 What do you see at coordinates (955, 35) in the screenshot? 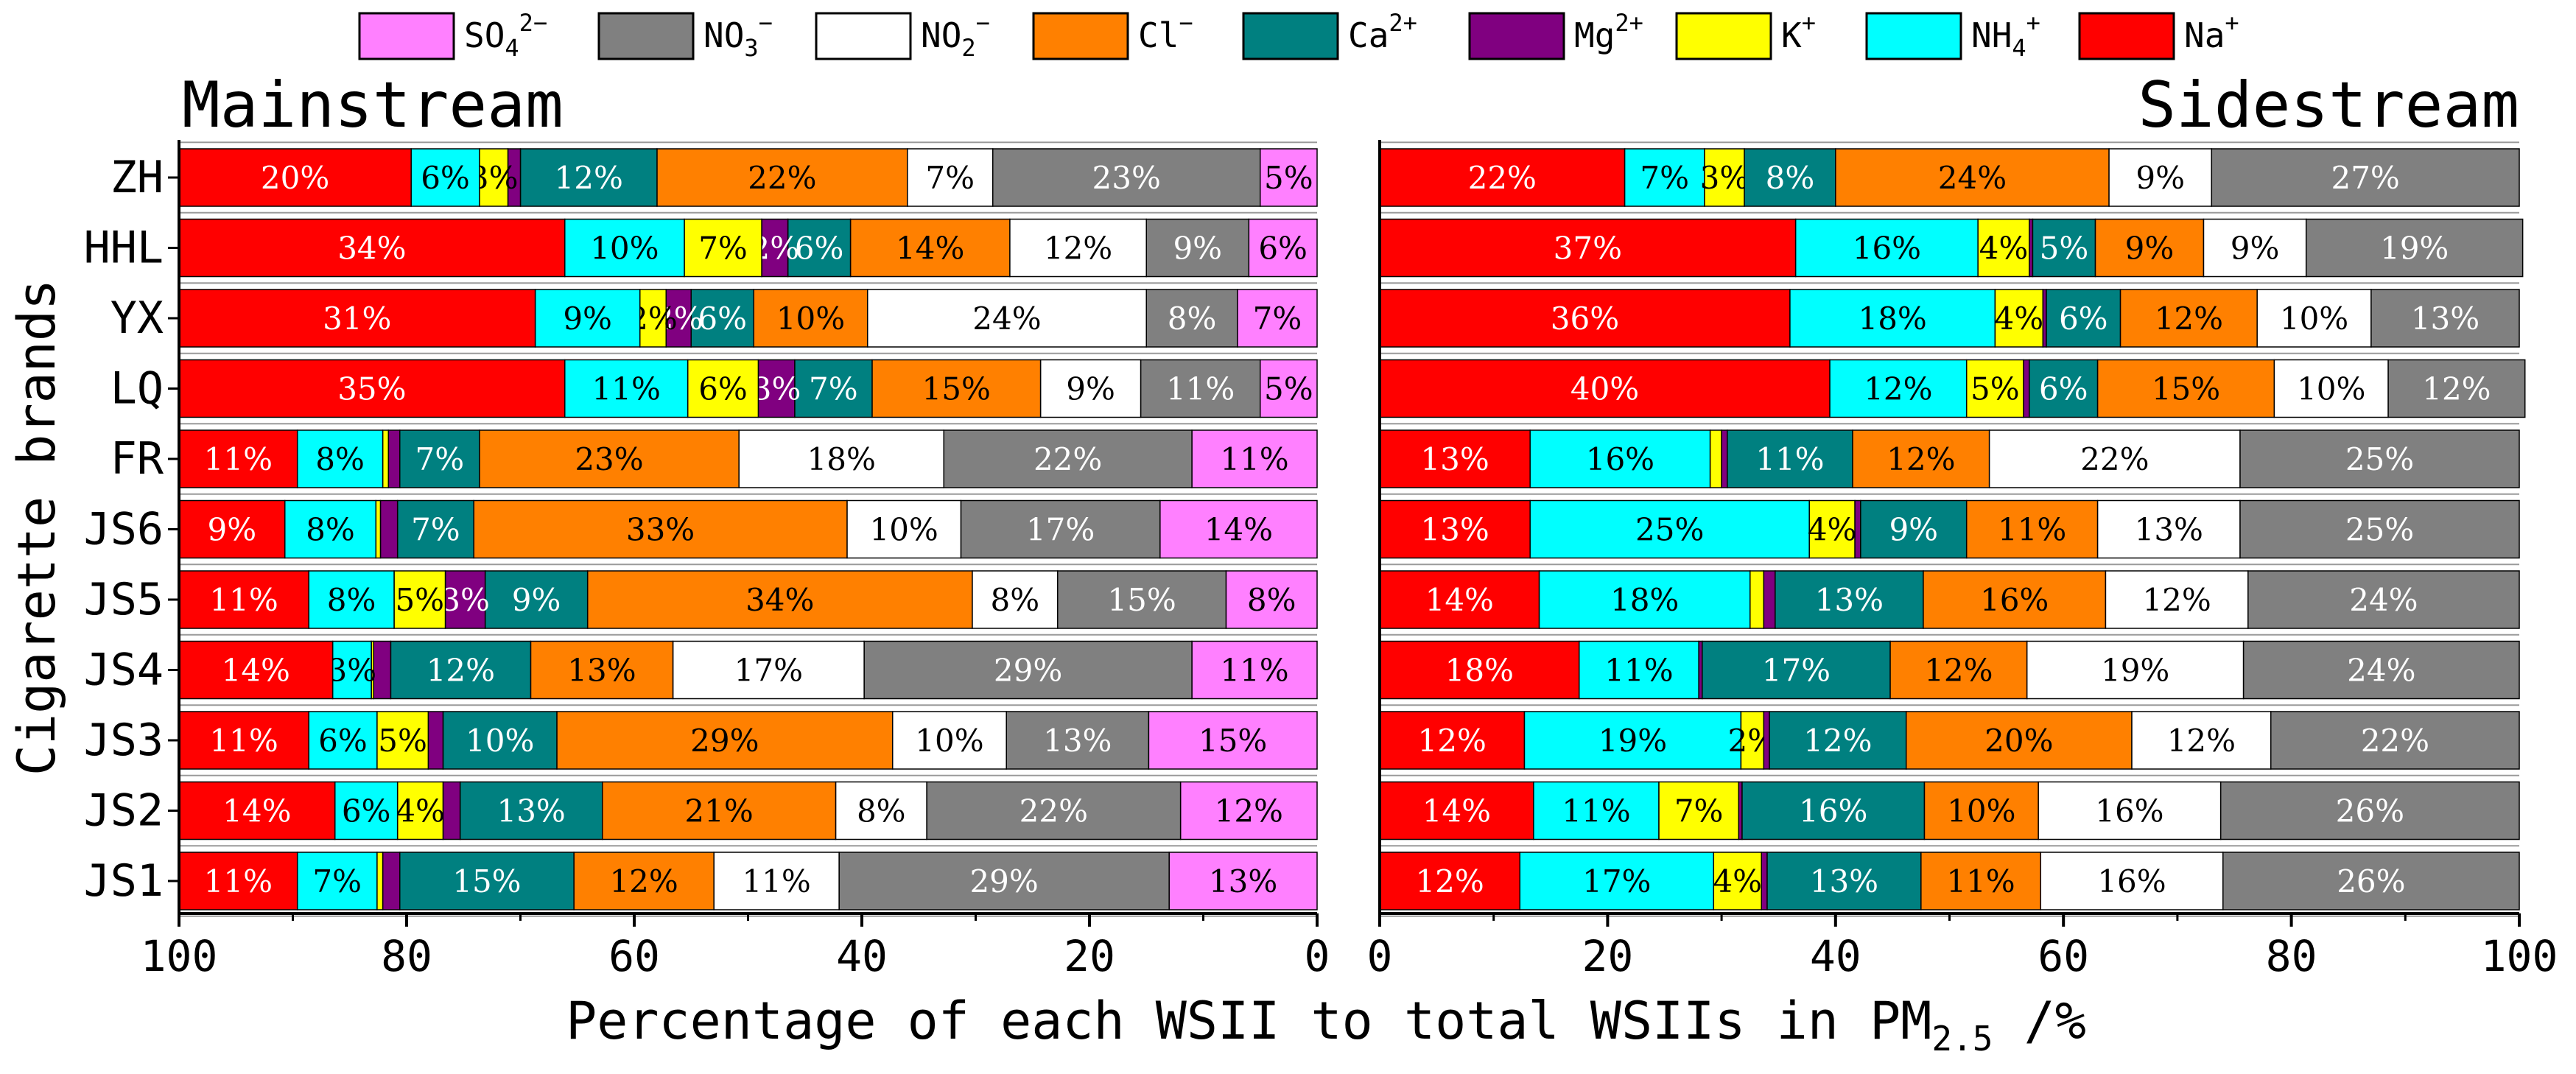
I see `legend-label: NO2−` at bounding box center [955, 35].